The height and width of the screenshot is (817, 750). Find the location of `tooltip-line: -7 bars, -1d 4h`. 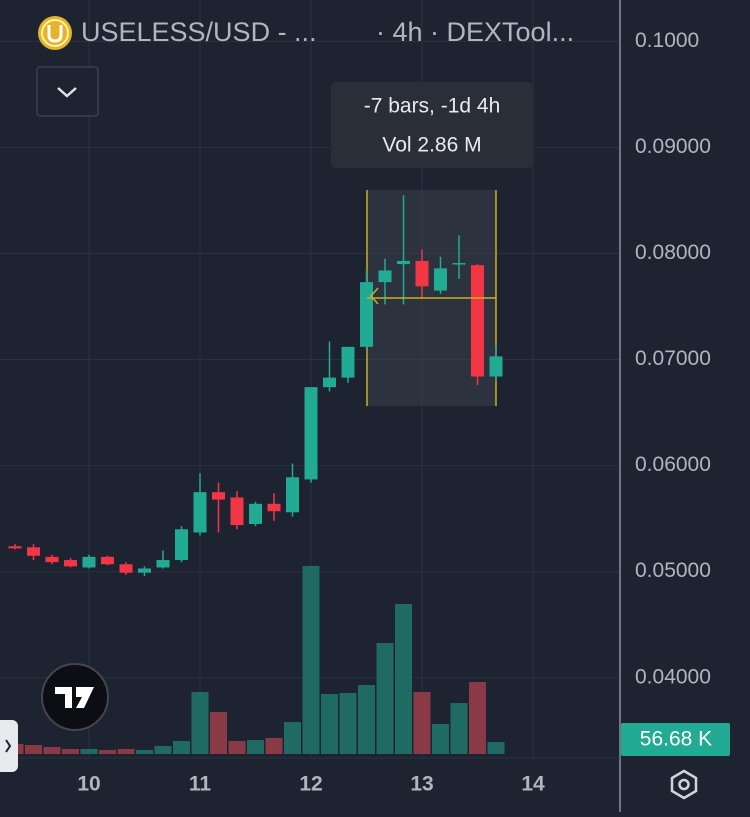

tooltip-line: -7 bars, -1d 4h is located at coordinates (432, 106).